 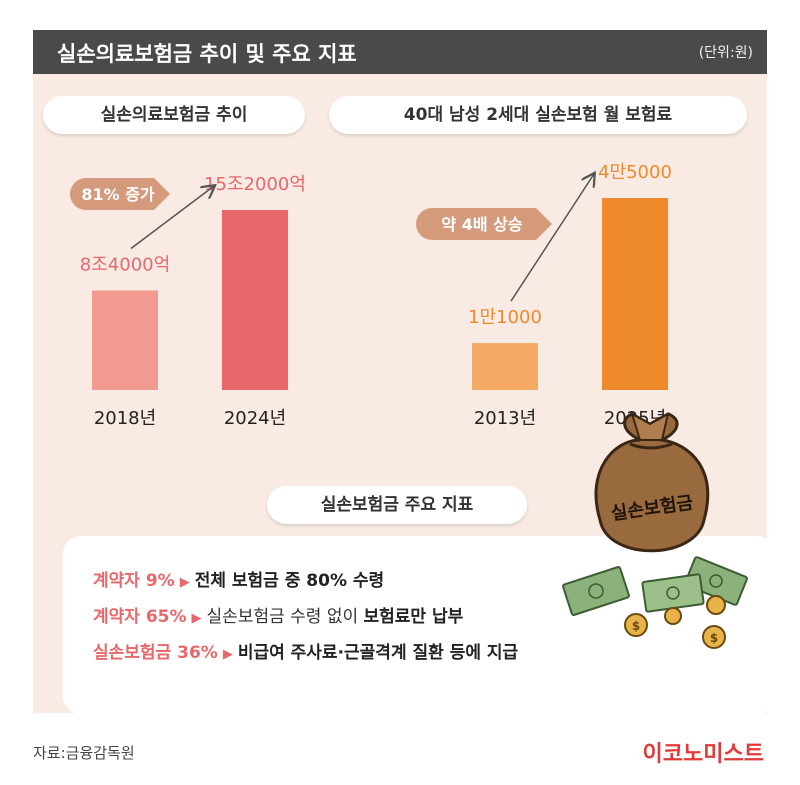 I want to click on data-label: 8조4000억, so click(x=125, y=265).